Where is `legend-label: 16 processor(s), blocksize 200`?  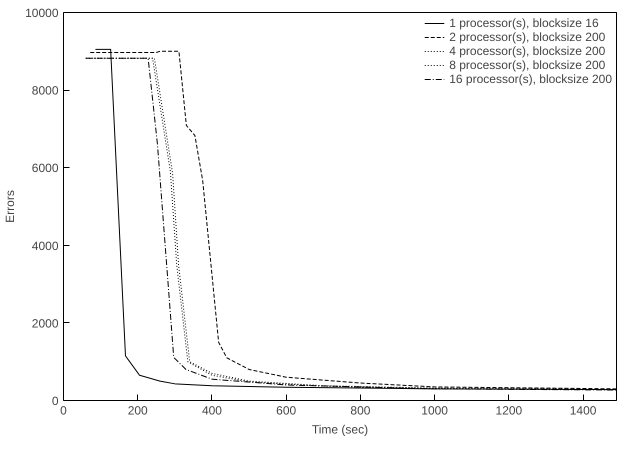 legend-label: 16 processor(s), blocksize 200 is located at coordinates (530, 79).